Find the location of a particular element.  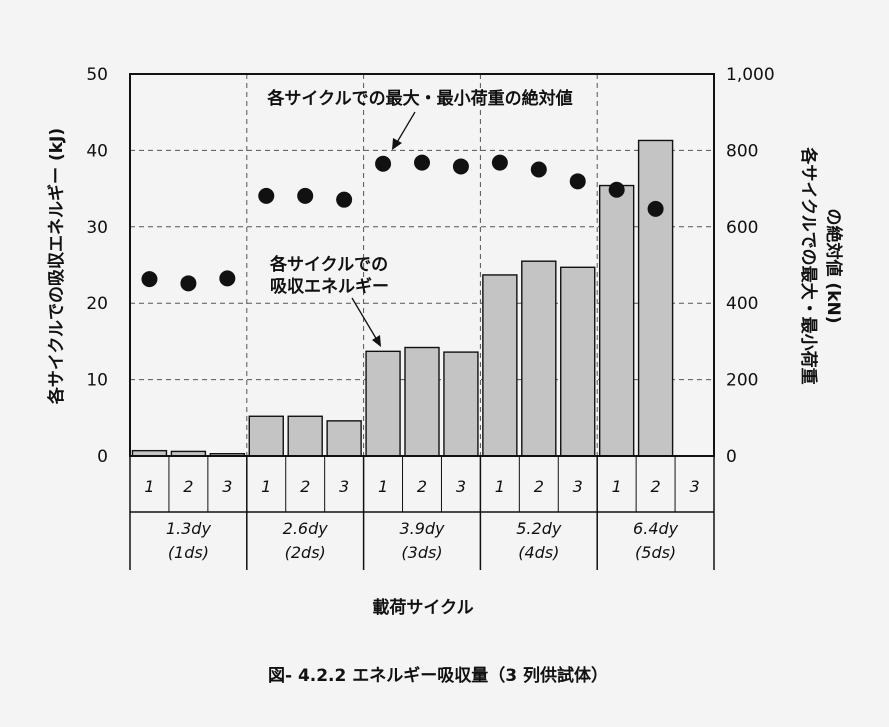

left-tick-label: 0 is located at coordinates (102, 457).